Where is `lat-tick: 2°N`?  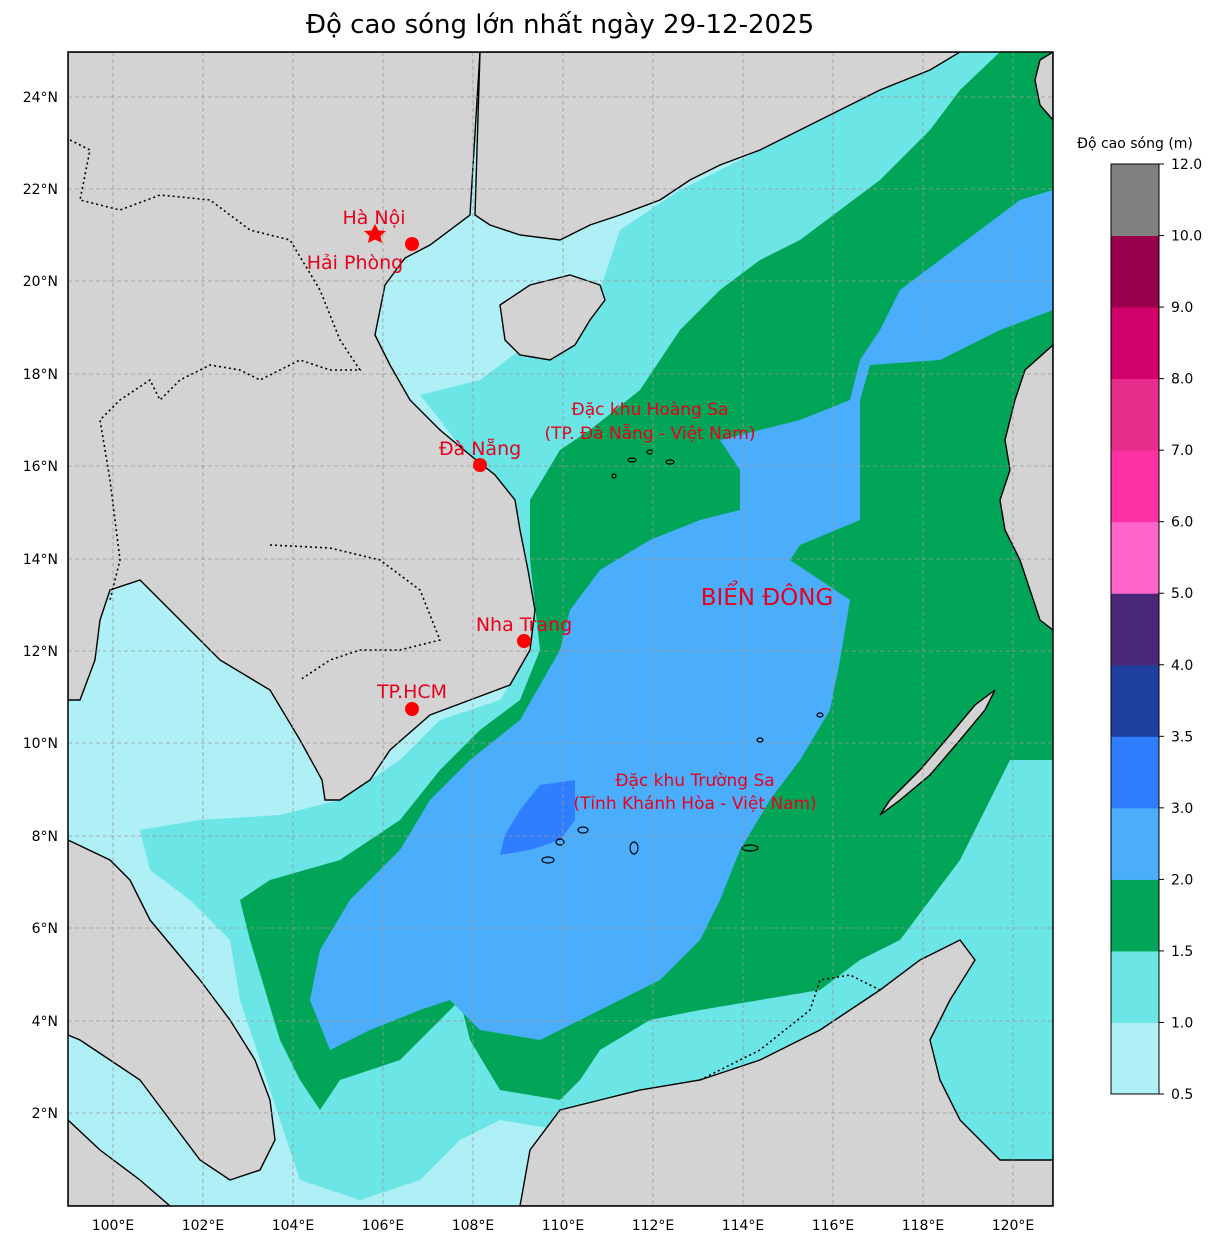
lat-tick: 2°N is located at coordinates (45, 1114).